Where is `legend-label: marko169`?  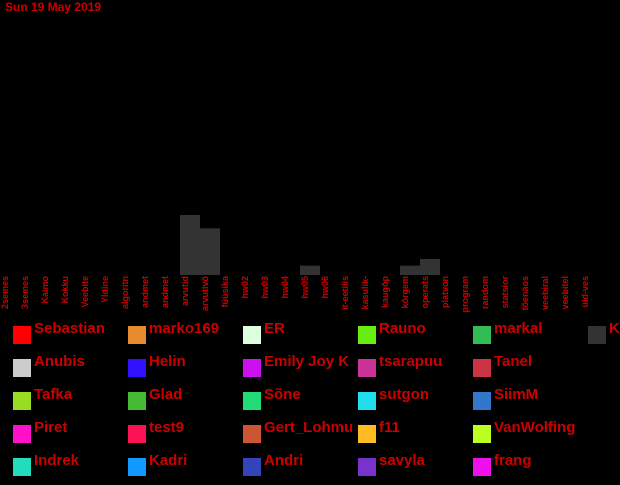 legend-label: marko169 is located at coordinates (184, 328).